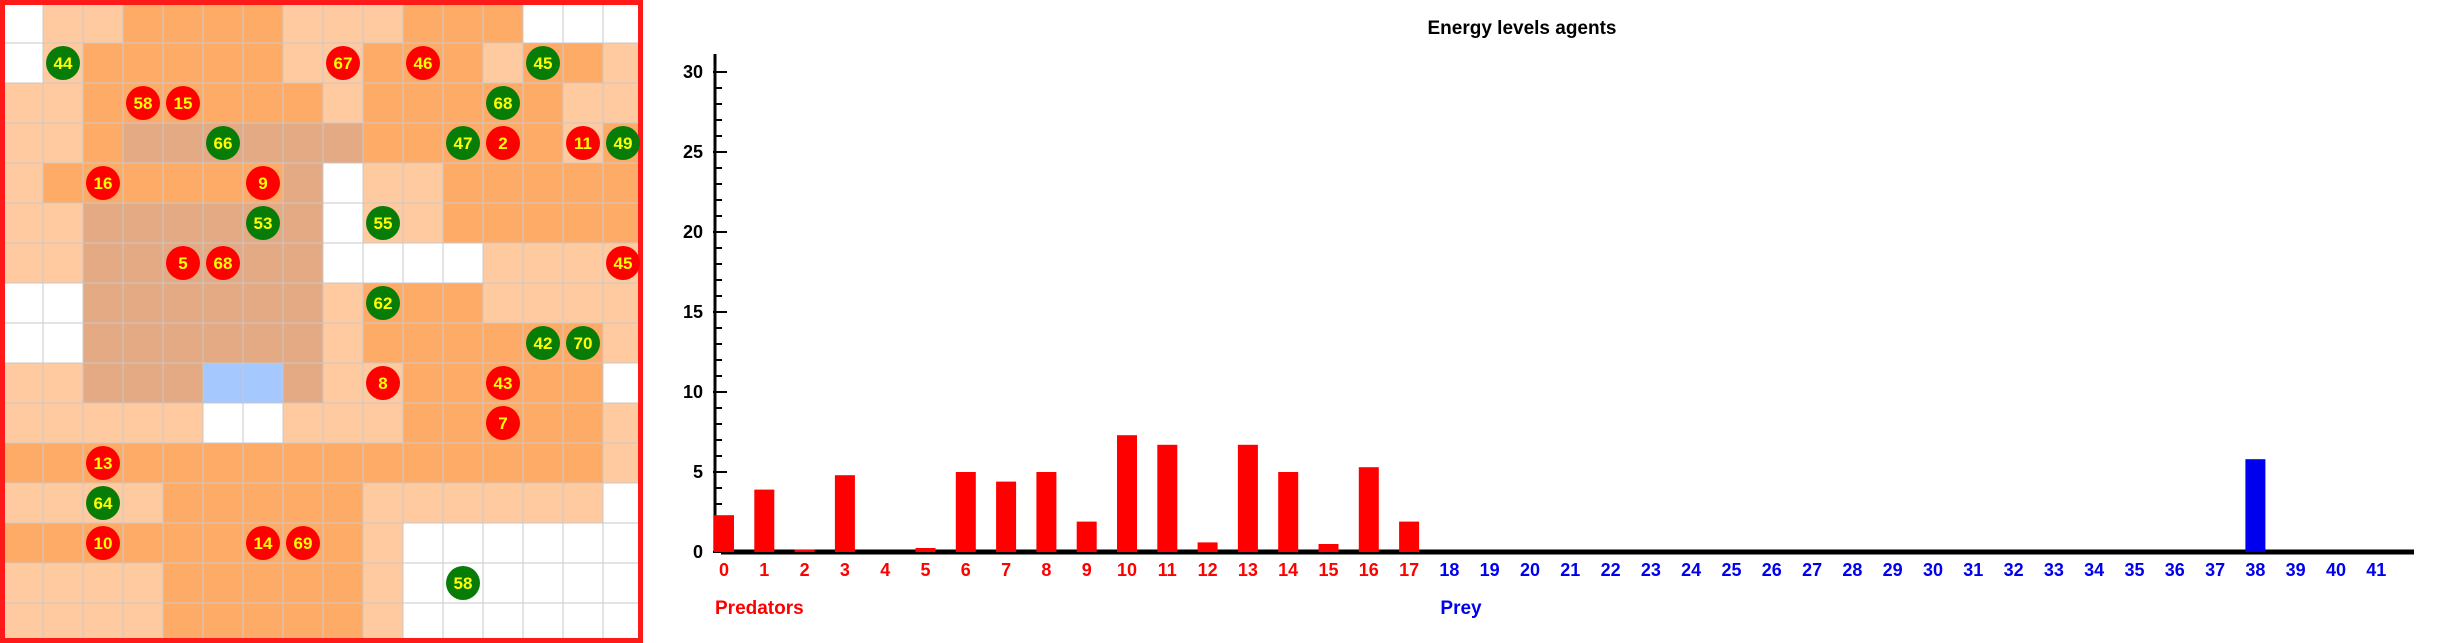 Image resolution: width=2440 pixels, height=643 pixels. What do you see at coordinates (1530, 570) in the screenshot?
I see `x-tick-label: 20` at bounding box center [1530, 570].